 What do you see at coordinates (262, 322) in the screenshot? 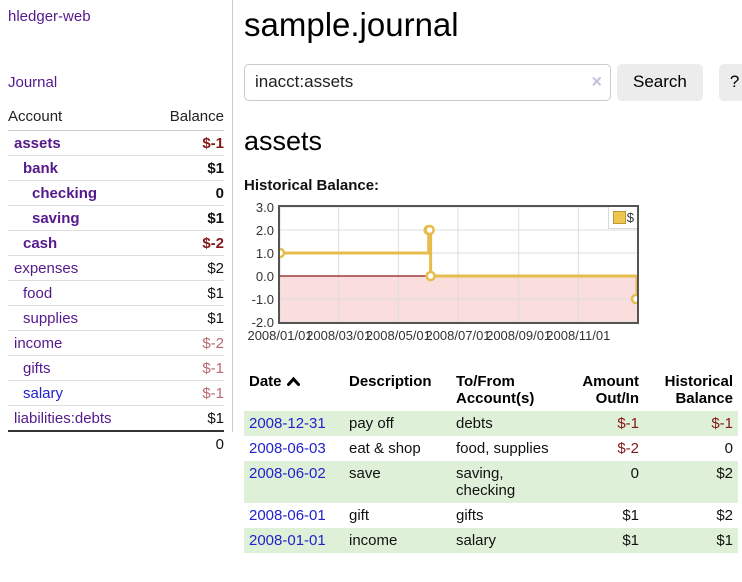
I see `y-axis-tick-label: -2.0` at bounding box center [262, 322].